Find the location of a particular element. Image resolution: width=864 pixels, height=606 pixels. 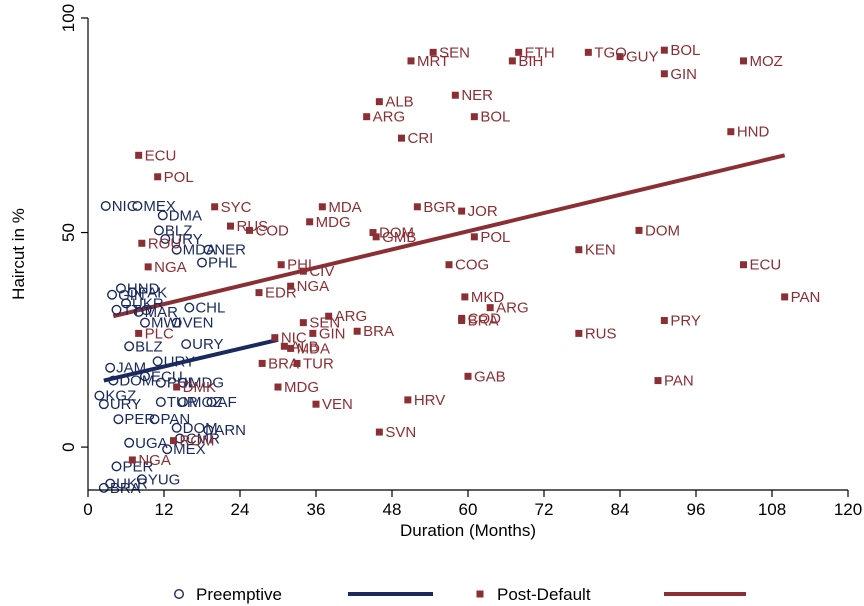

preemptive_fit-line is located at coordinates (191, 360).